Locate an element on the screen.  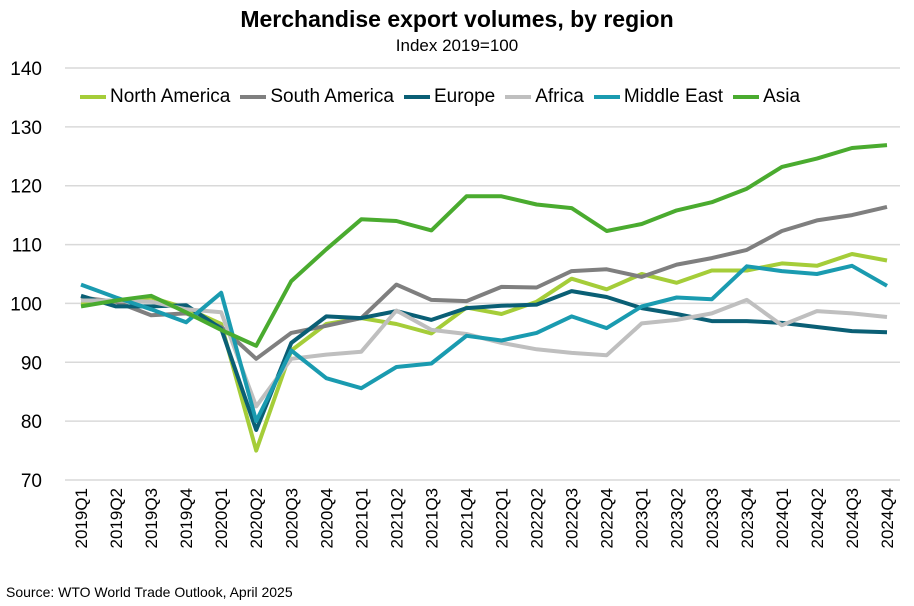
x-tick-label: 2021Q2 is located at coordinates (396, 518).